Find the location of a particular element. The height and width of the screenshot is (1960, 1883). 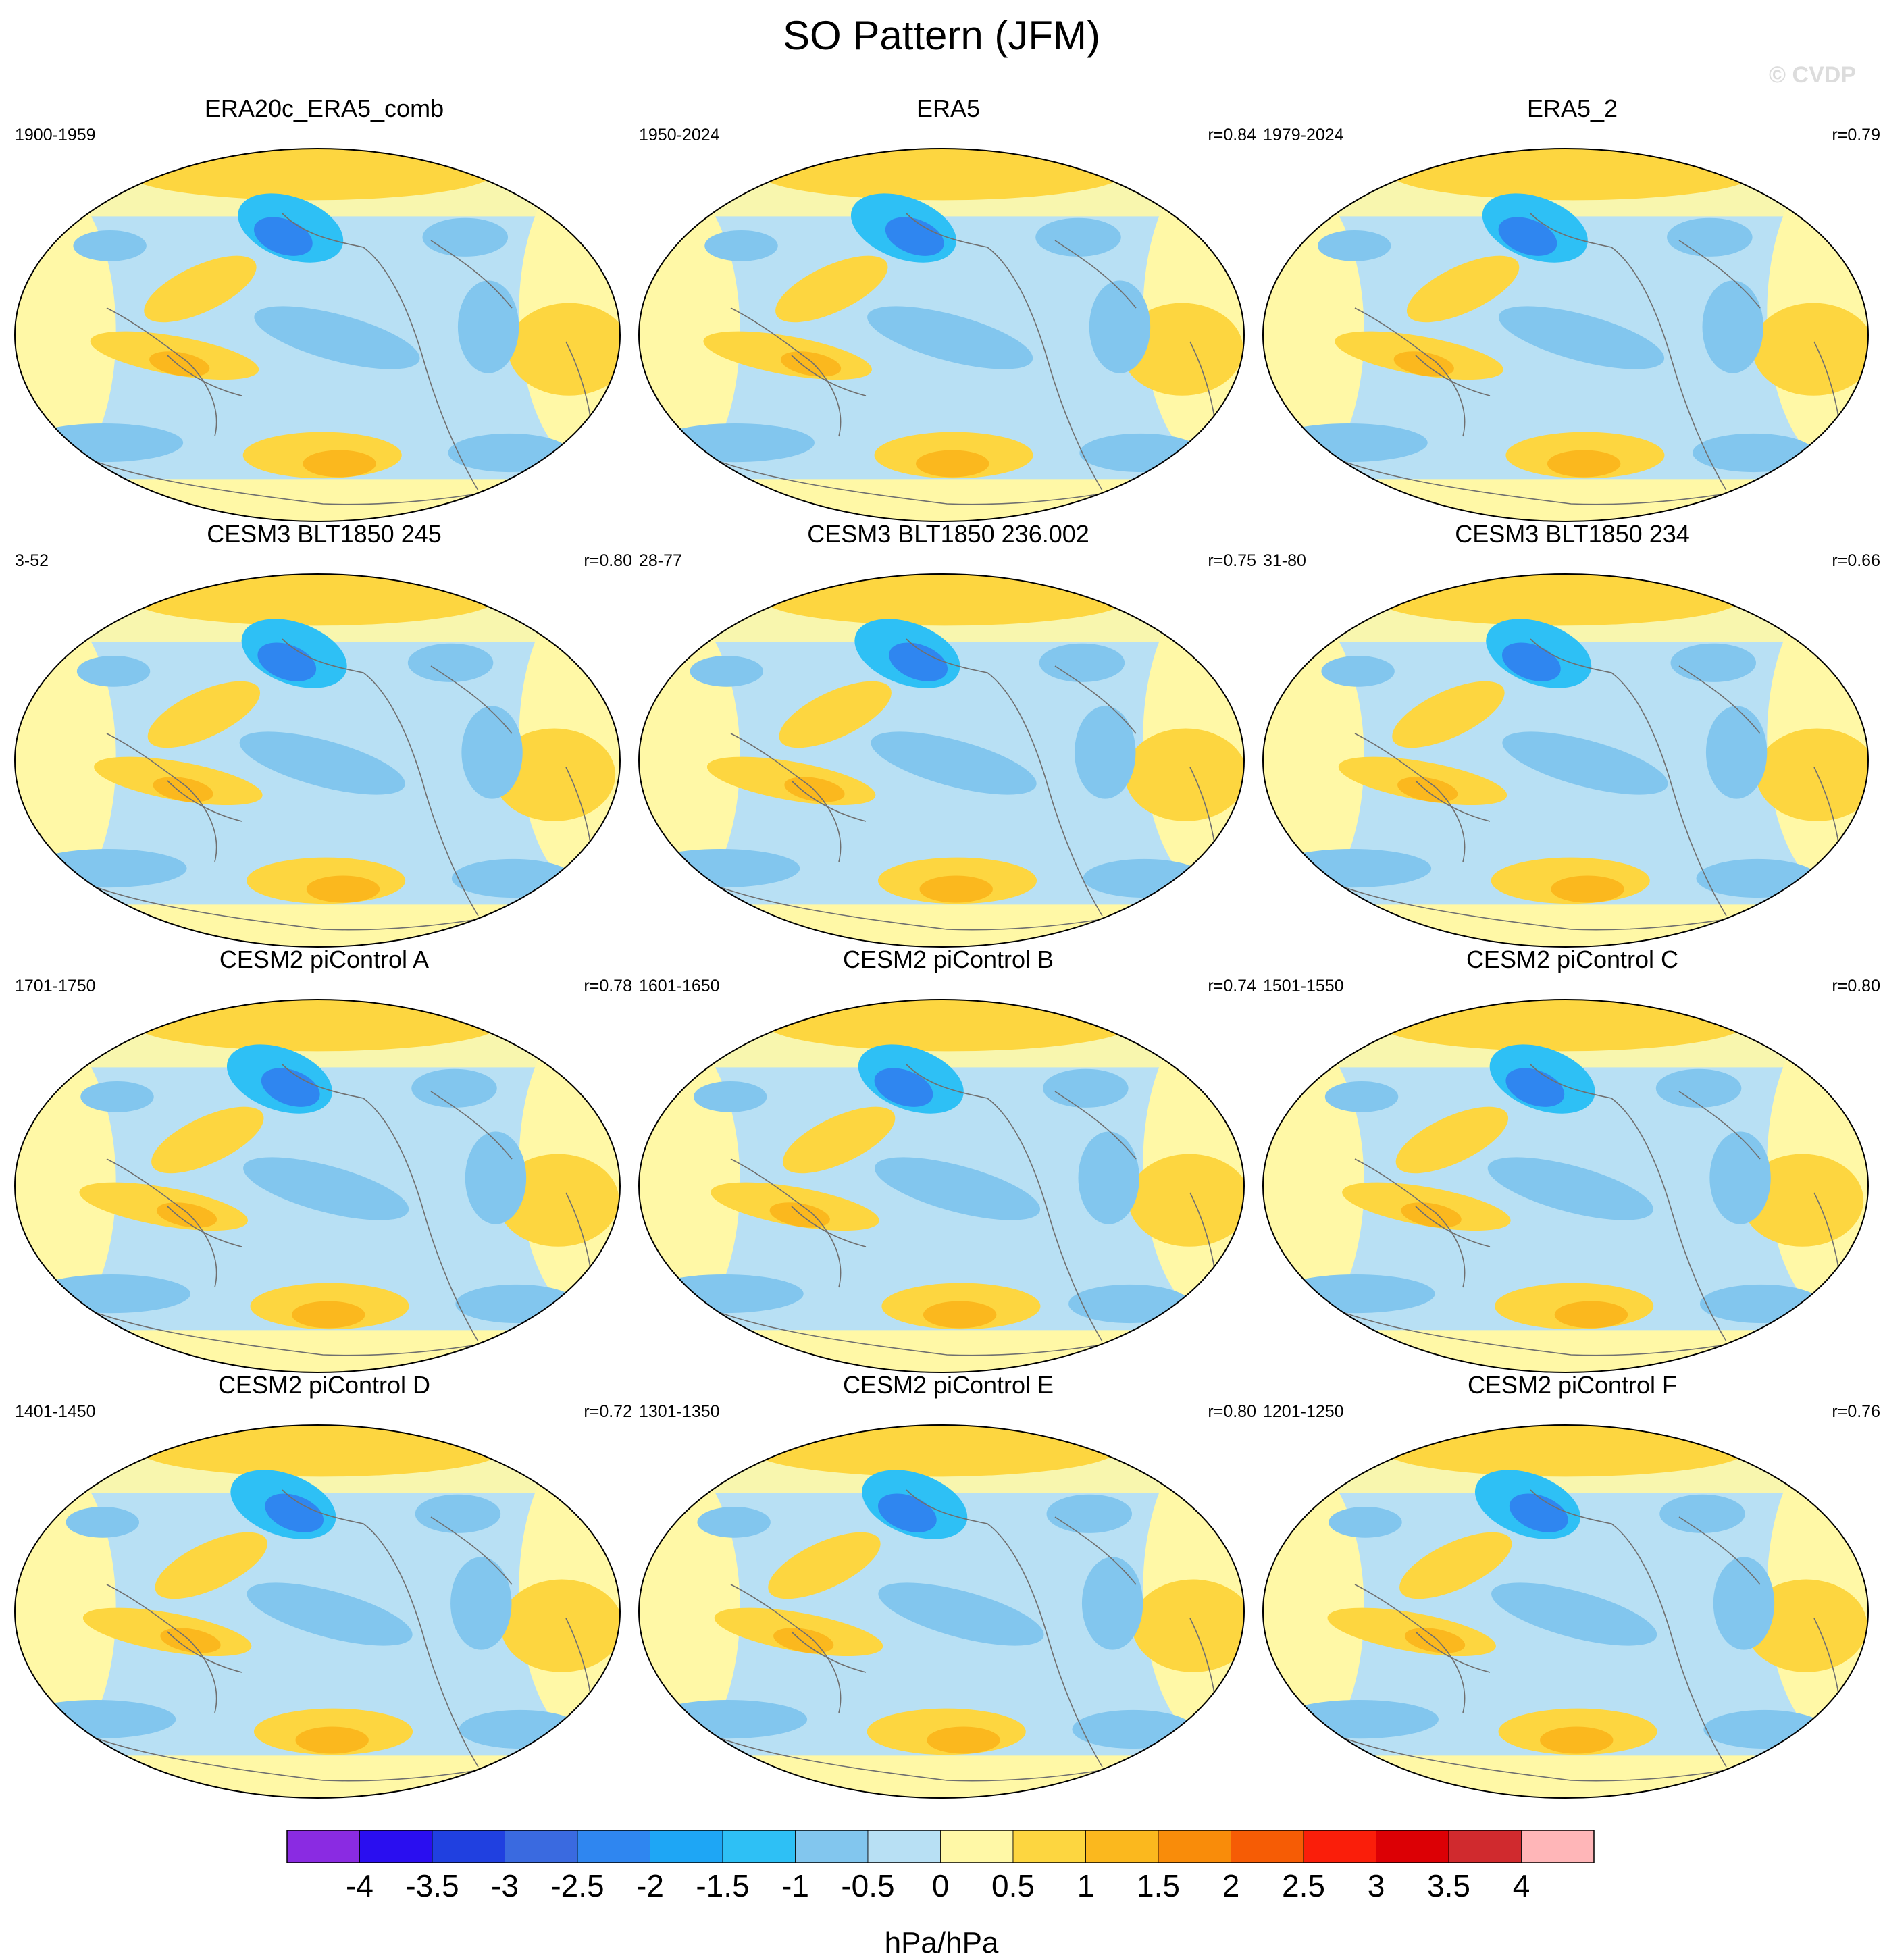

panel-title: ERA5 is located at coordinates (949, 108).